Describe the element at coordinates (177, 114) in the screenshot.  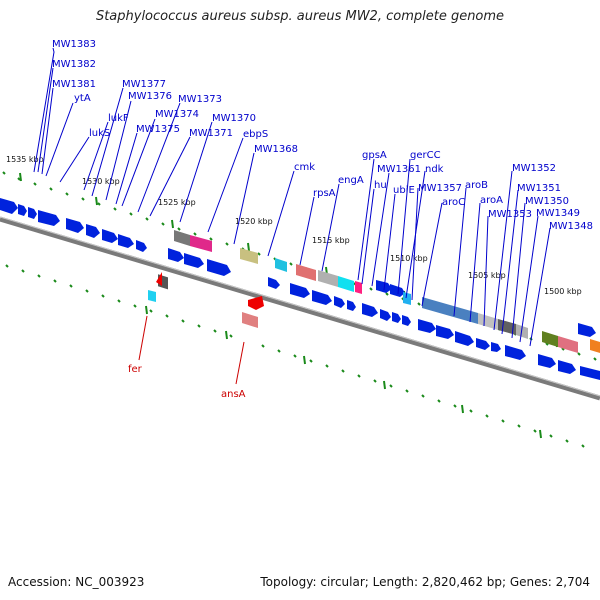
I see `gene-label: MW1374` at that location.